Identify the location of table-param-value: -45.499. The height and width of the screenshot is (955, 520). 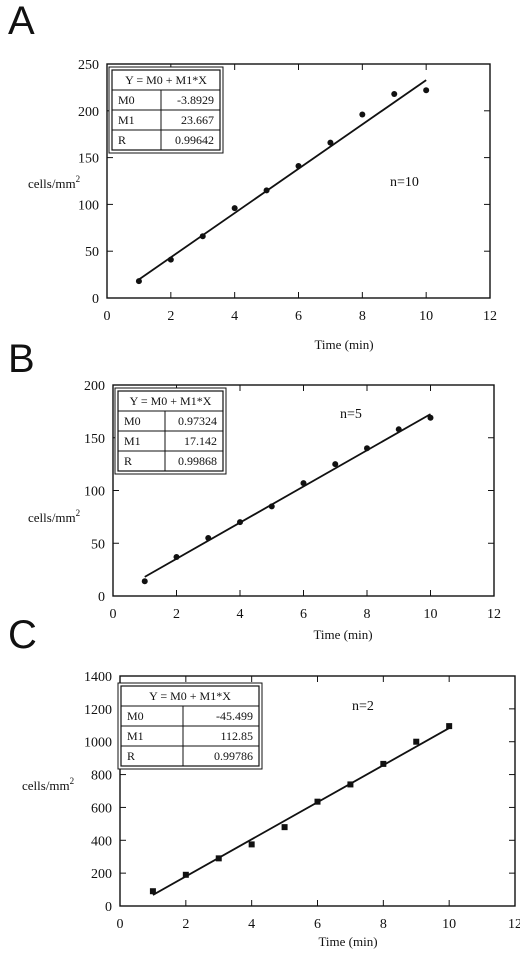
(234, 716).